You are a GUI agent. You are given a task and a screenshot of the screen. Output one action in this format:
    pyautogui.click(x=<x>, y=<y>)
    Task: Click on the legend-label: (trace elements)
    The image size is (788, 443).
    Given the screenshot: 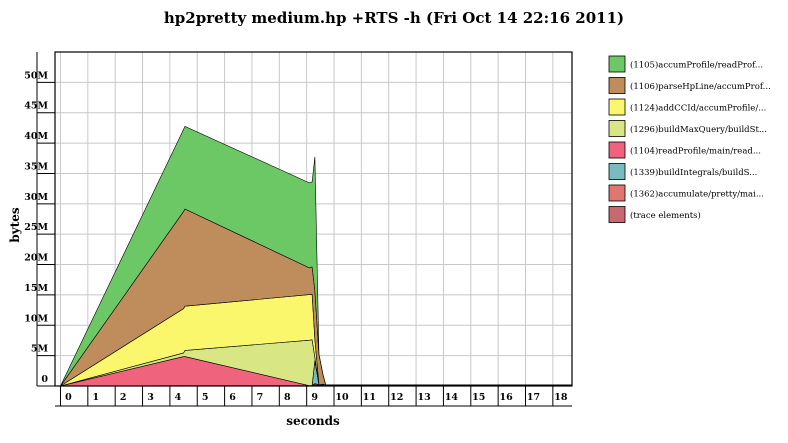 What is the action you would take?
    pyautogui.click(x=665, y=215)
    